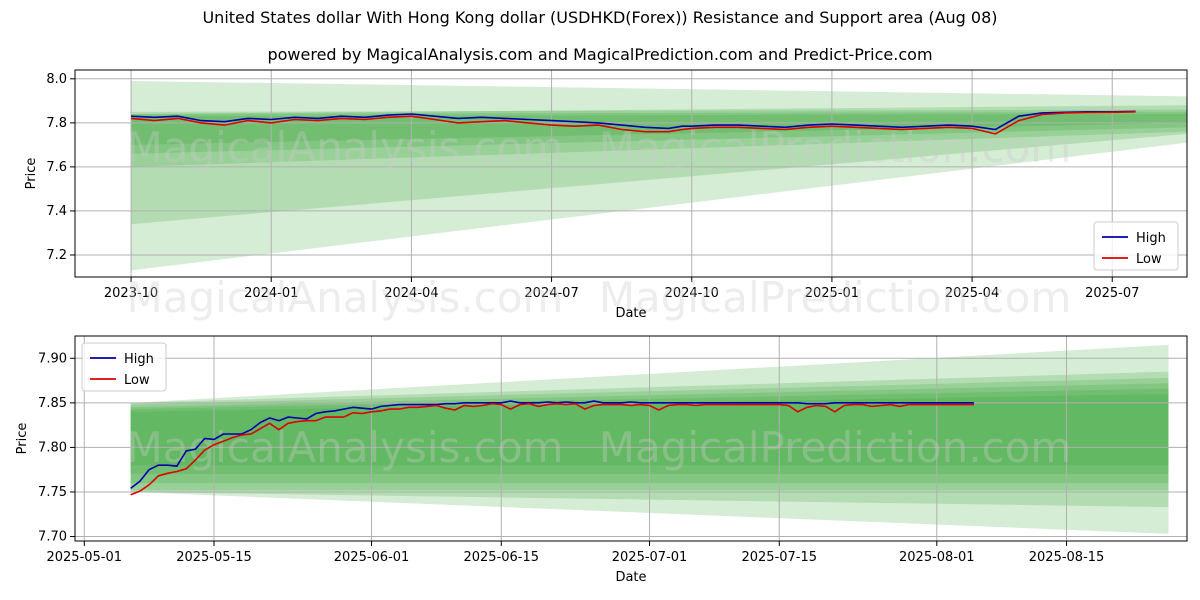 This screenshot has width=1200, height=600. What do you see at coordinates (832, 293) in the screenshot?
I see `x-tick-label: 2025-01` at bounding box center [832, 293].